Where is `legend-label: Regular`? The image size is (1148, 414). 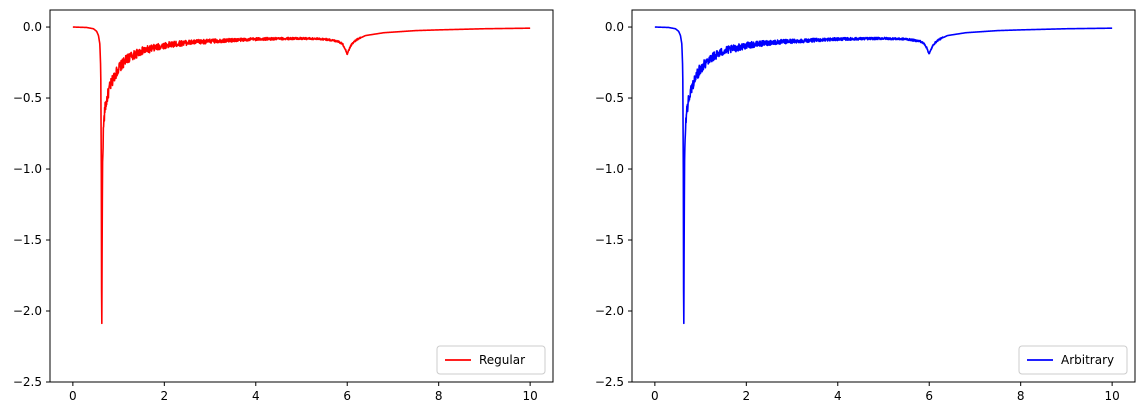
legend-label: Regular is located at coordinates (502, 360).